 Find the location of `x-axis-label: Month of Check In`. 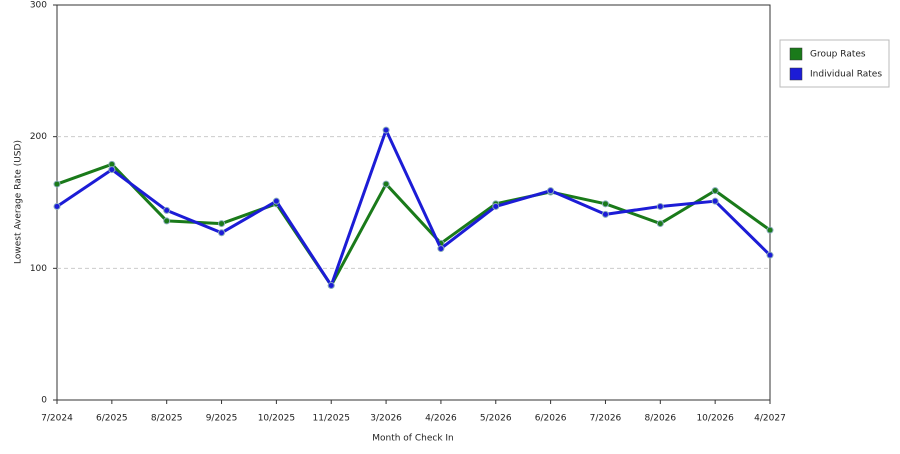

x-axis-label: Month of Check In is located at coordinates (413, 439).